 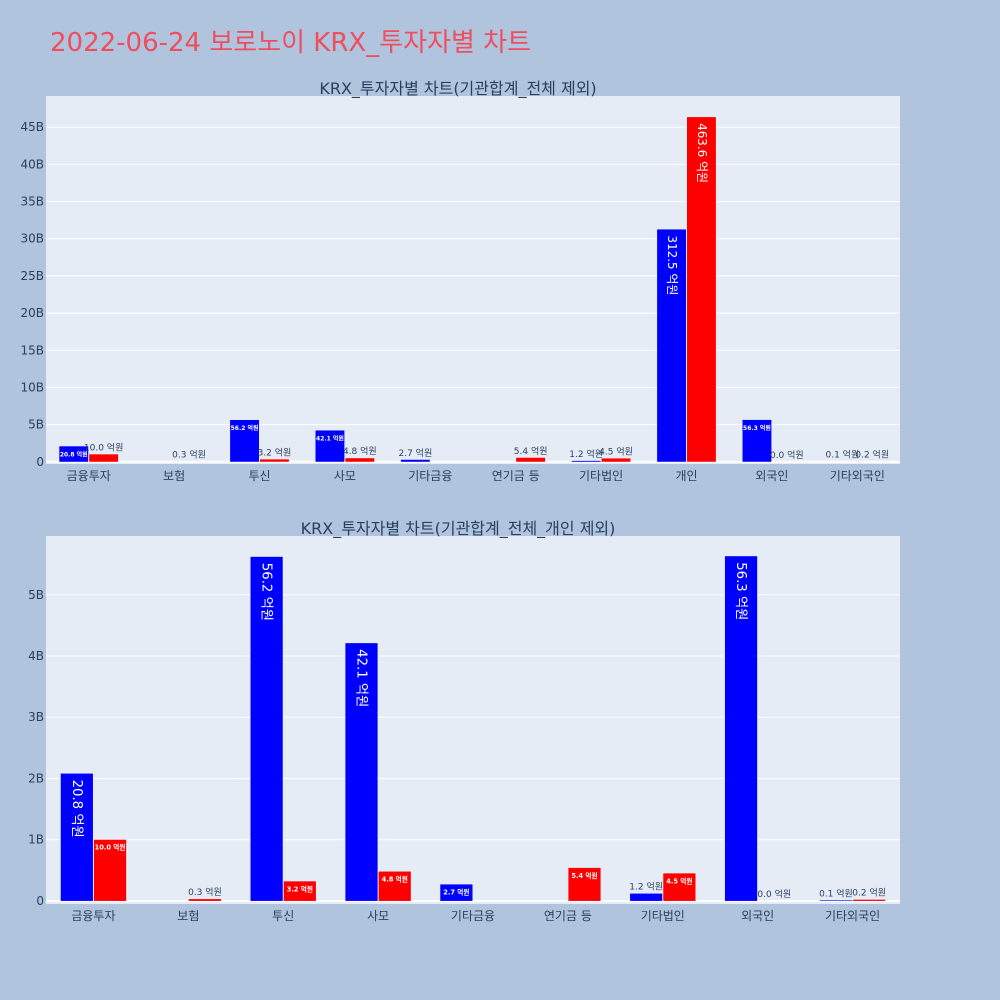 What do you see at coordinates (32, 164) in the screenshot?
I see `y-tick-label: 40B` at bounding box center [32, 164].